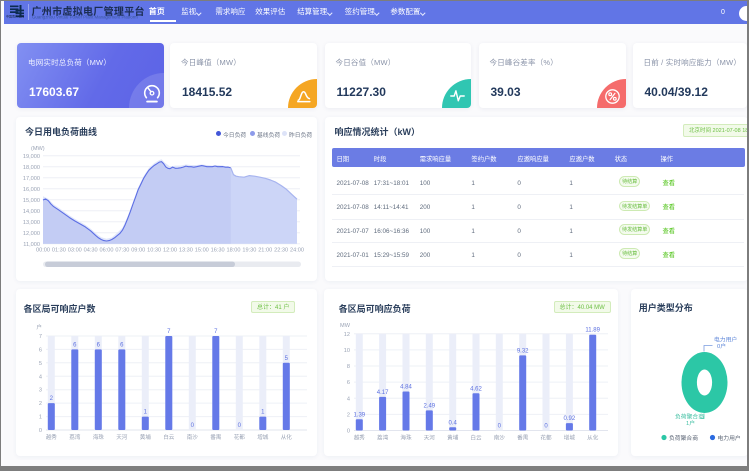 This screenshot has width=749, height=471. What do you see at coordinates (592, 329) in the screenshot?
I see `svg-text: 11.89` at bounding box center [592, 329].